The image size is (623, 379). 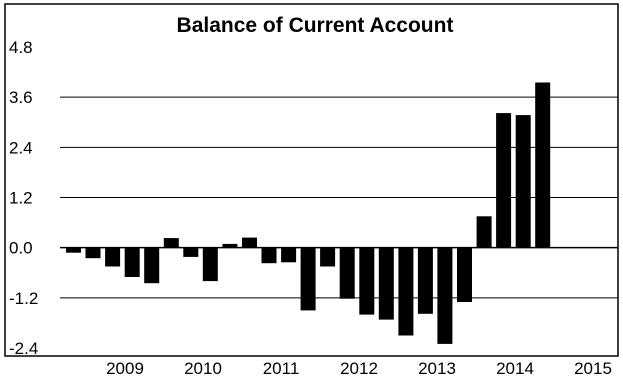 What do you see at coordinates (515, 368) in the screenshot?
I see `x-tick-label: 2014` at bounding box center [515, 368].